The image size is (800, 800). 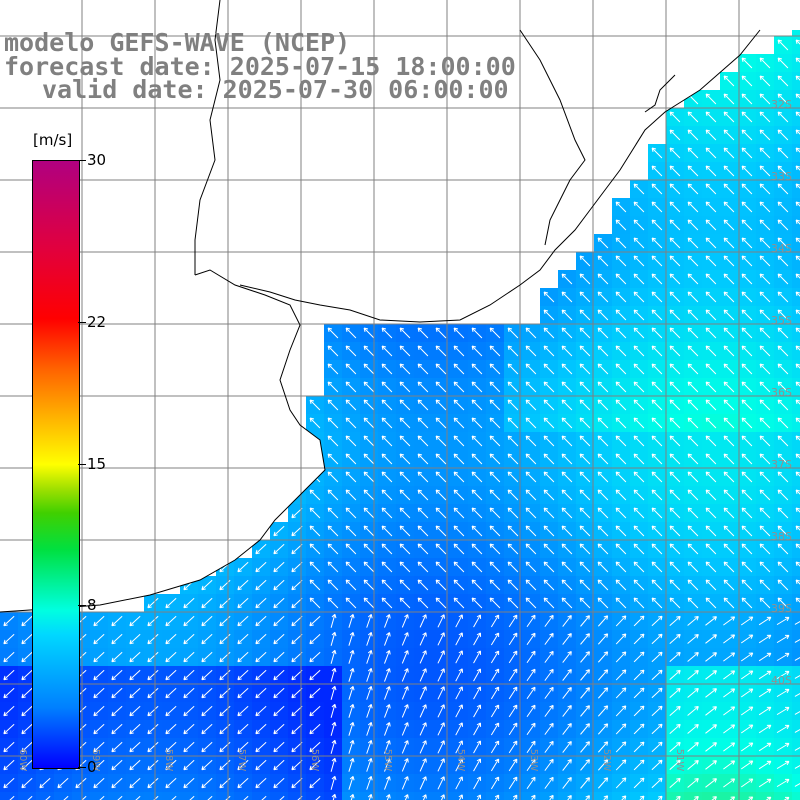 I want to click on longitude-labels: 60W 59W 58W 57W 56W 55W 54W 53W 52W 51W, so click(x=351, y=760).